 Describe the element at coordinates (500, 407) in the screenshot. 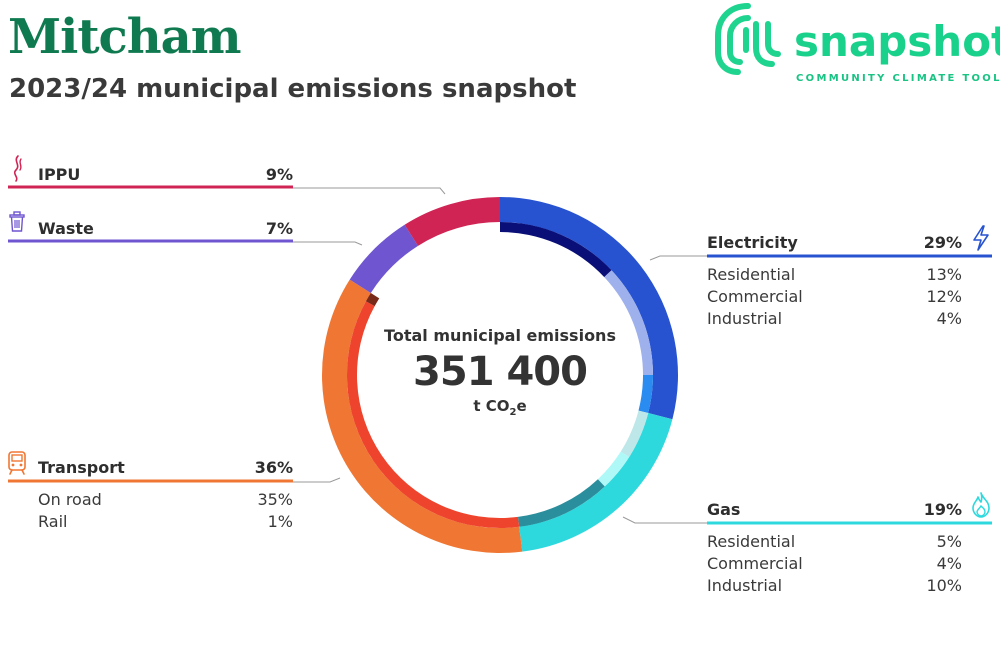

I see `total-unit: t CO2e` at that location.